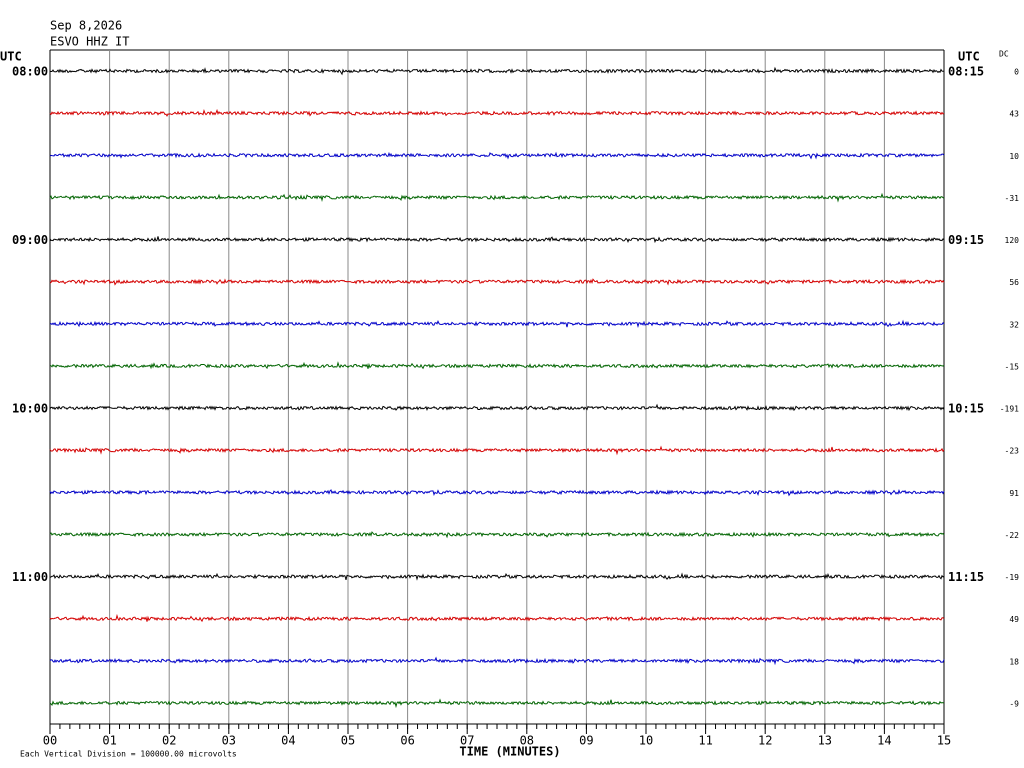 The width and height of the screenshot is (1024, 768). I want to click on right-time-label: 09:15, so click(966, 240).